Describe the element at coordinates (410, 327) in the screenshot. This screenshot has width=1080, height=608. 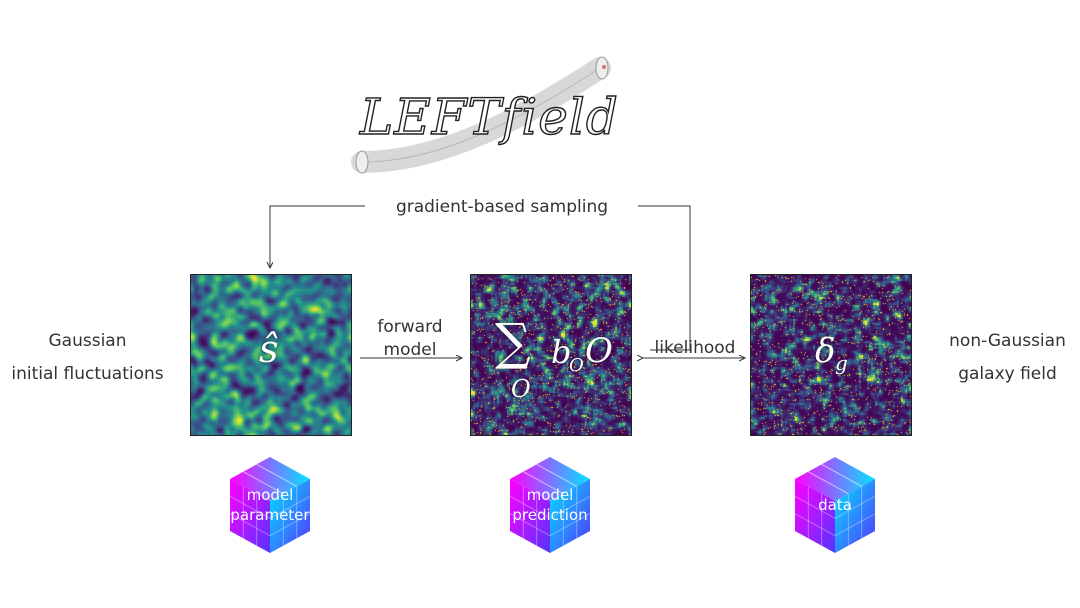
I see `forward-label-line1: forward` at that location.